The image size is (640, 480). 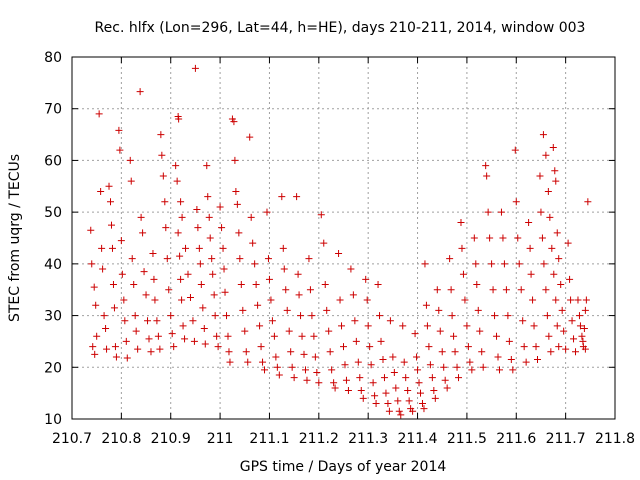 I want to click on x-tick-label: 210.8, so click(x=121, y=439).